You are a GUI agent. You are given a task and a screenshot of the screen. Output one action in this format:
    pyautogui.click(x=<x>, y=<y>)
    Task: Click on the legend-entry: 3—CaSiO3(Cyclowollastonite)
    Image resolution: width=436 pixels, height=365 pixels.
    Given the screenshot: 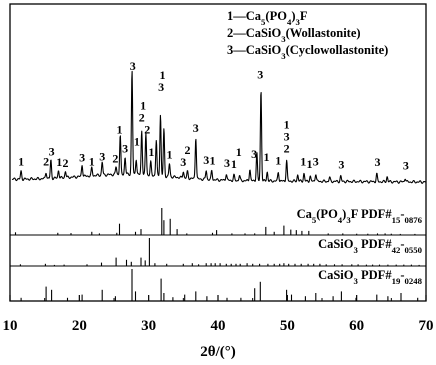 What is the action you would take?
    pyautogui.click(x=307, y=52)
    